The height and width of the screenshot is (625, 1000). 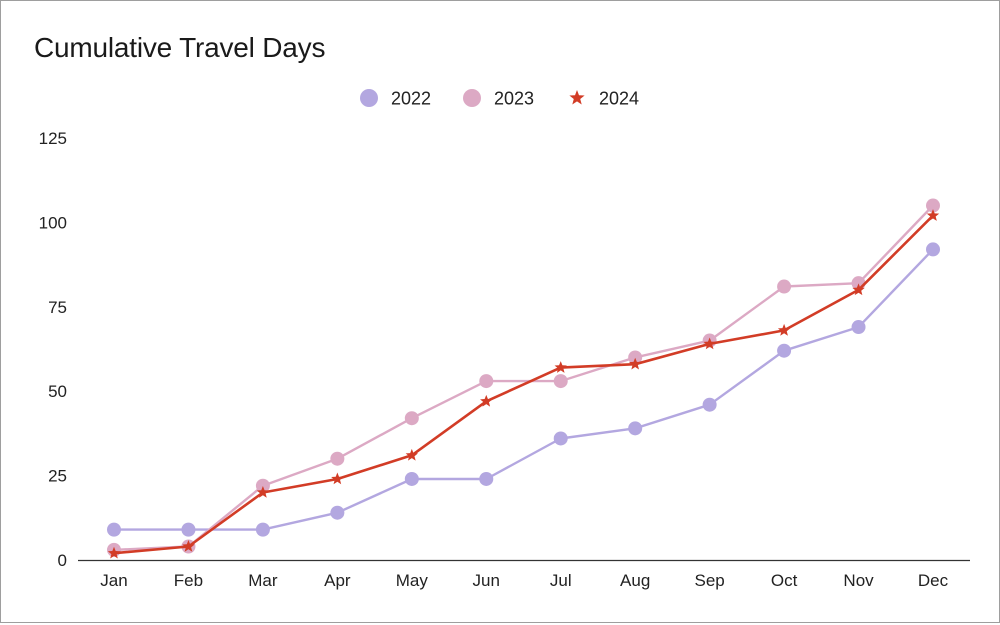 I want to click on chart-legend: 2022 2023 2024, so click(x=499, y=99).